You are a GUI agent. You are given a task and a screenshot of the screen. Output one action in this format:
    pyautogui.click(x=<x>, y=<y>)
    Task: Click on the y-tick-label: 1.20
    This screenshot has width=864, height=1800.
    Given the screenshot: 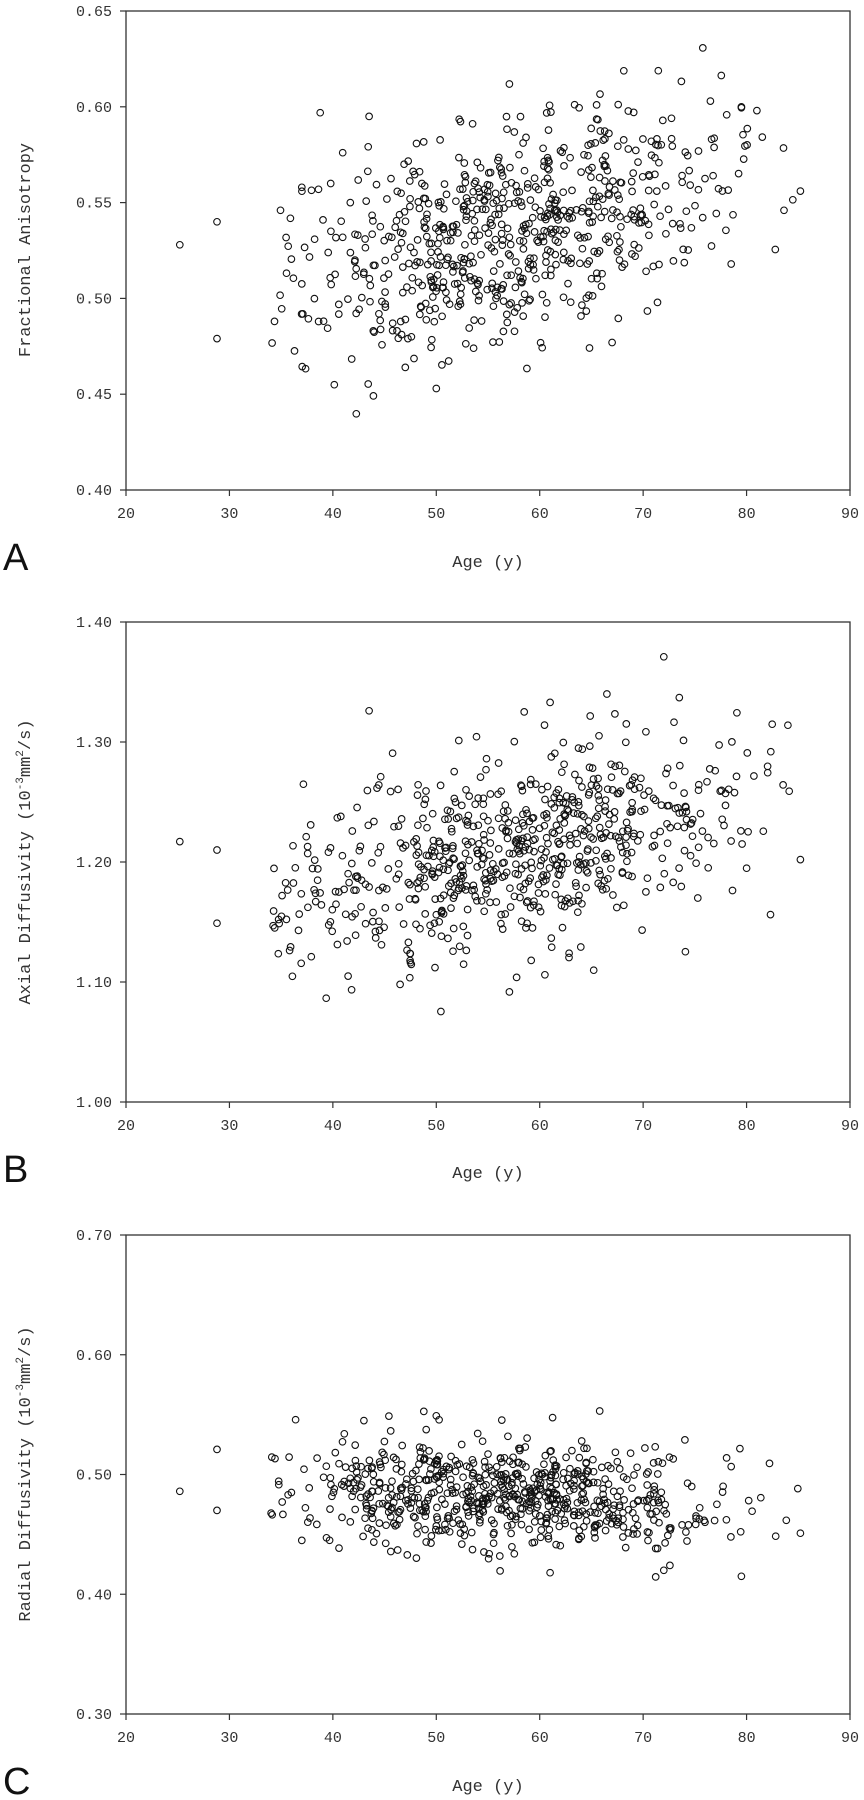 What is the action you would take?
    pyautogui.click(x=94, y=863)
    